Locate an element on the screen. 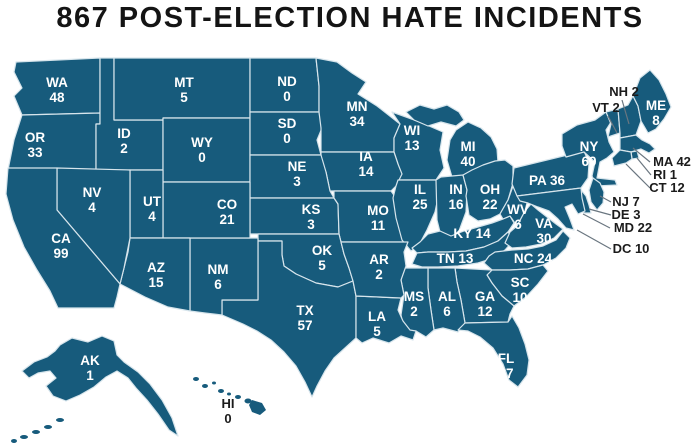  state-label-me: ME 8 is located at coordinates (656, 113).